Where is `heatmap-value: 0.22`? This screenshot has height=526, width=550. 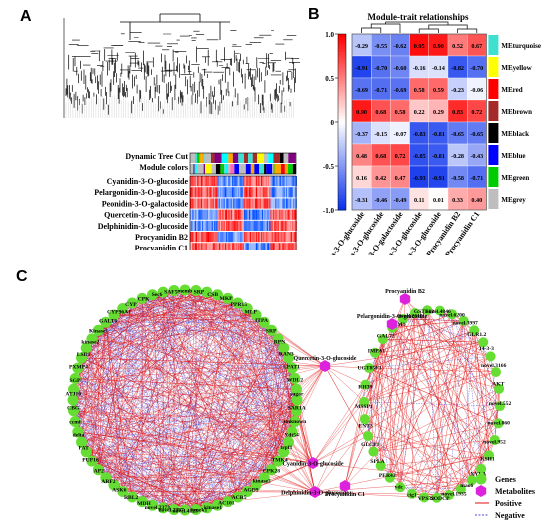
heatmap-value: 0.22 is located at coordinates (419, 112).